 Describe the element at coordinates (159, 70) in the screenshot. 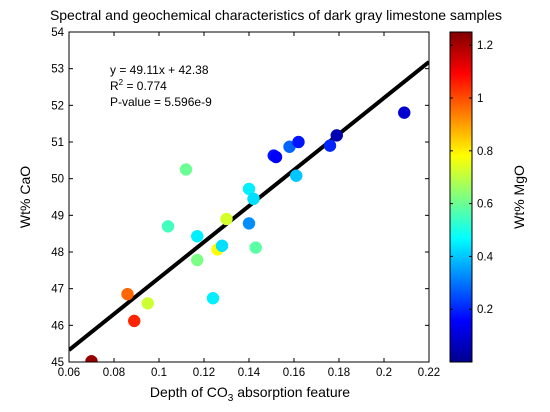

I see `fit-equation: y = 49.11x + 42.38` at that location.